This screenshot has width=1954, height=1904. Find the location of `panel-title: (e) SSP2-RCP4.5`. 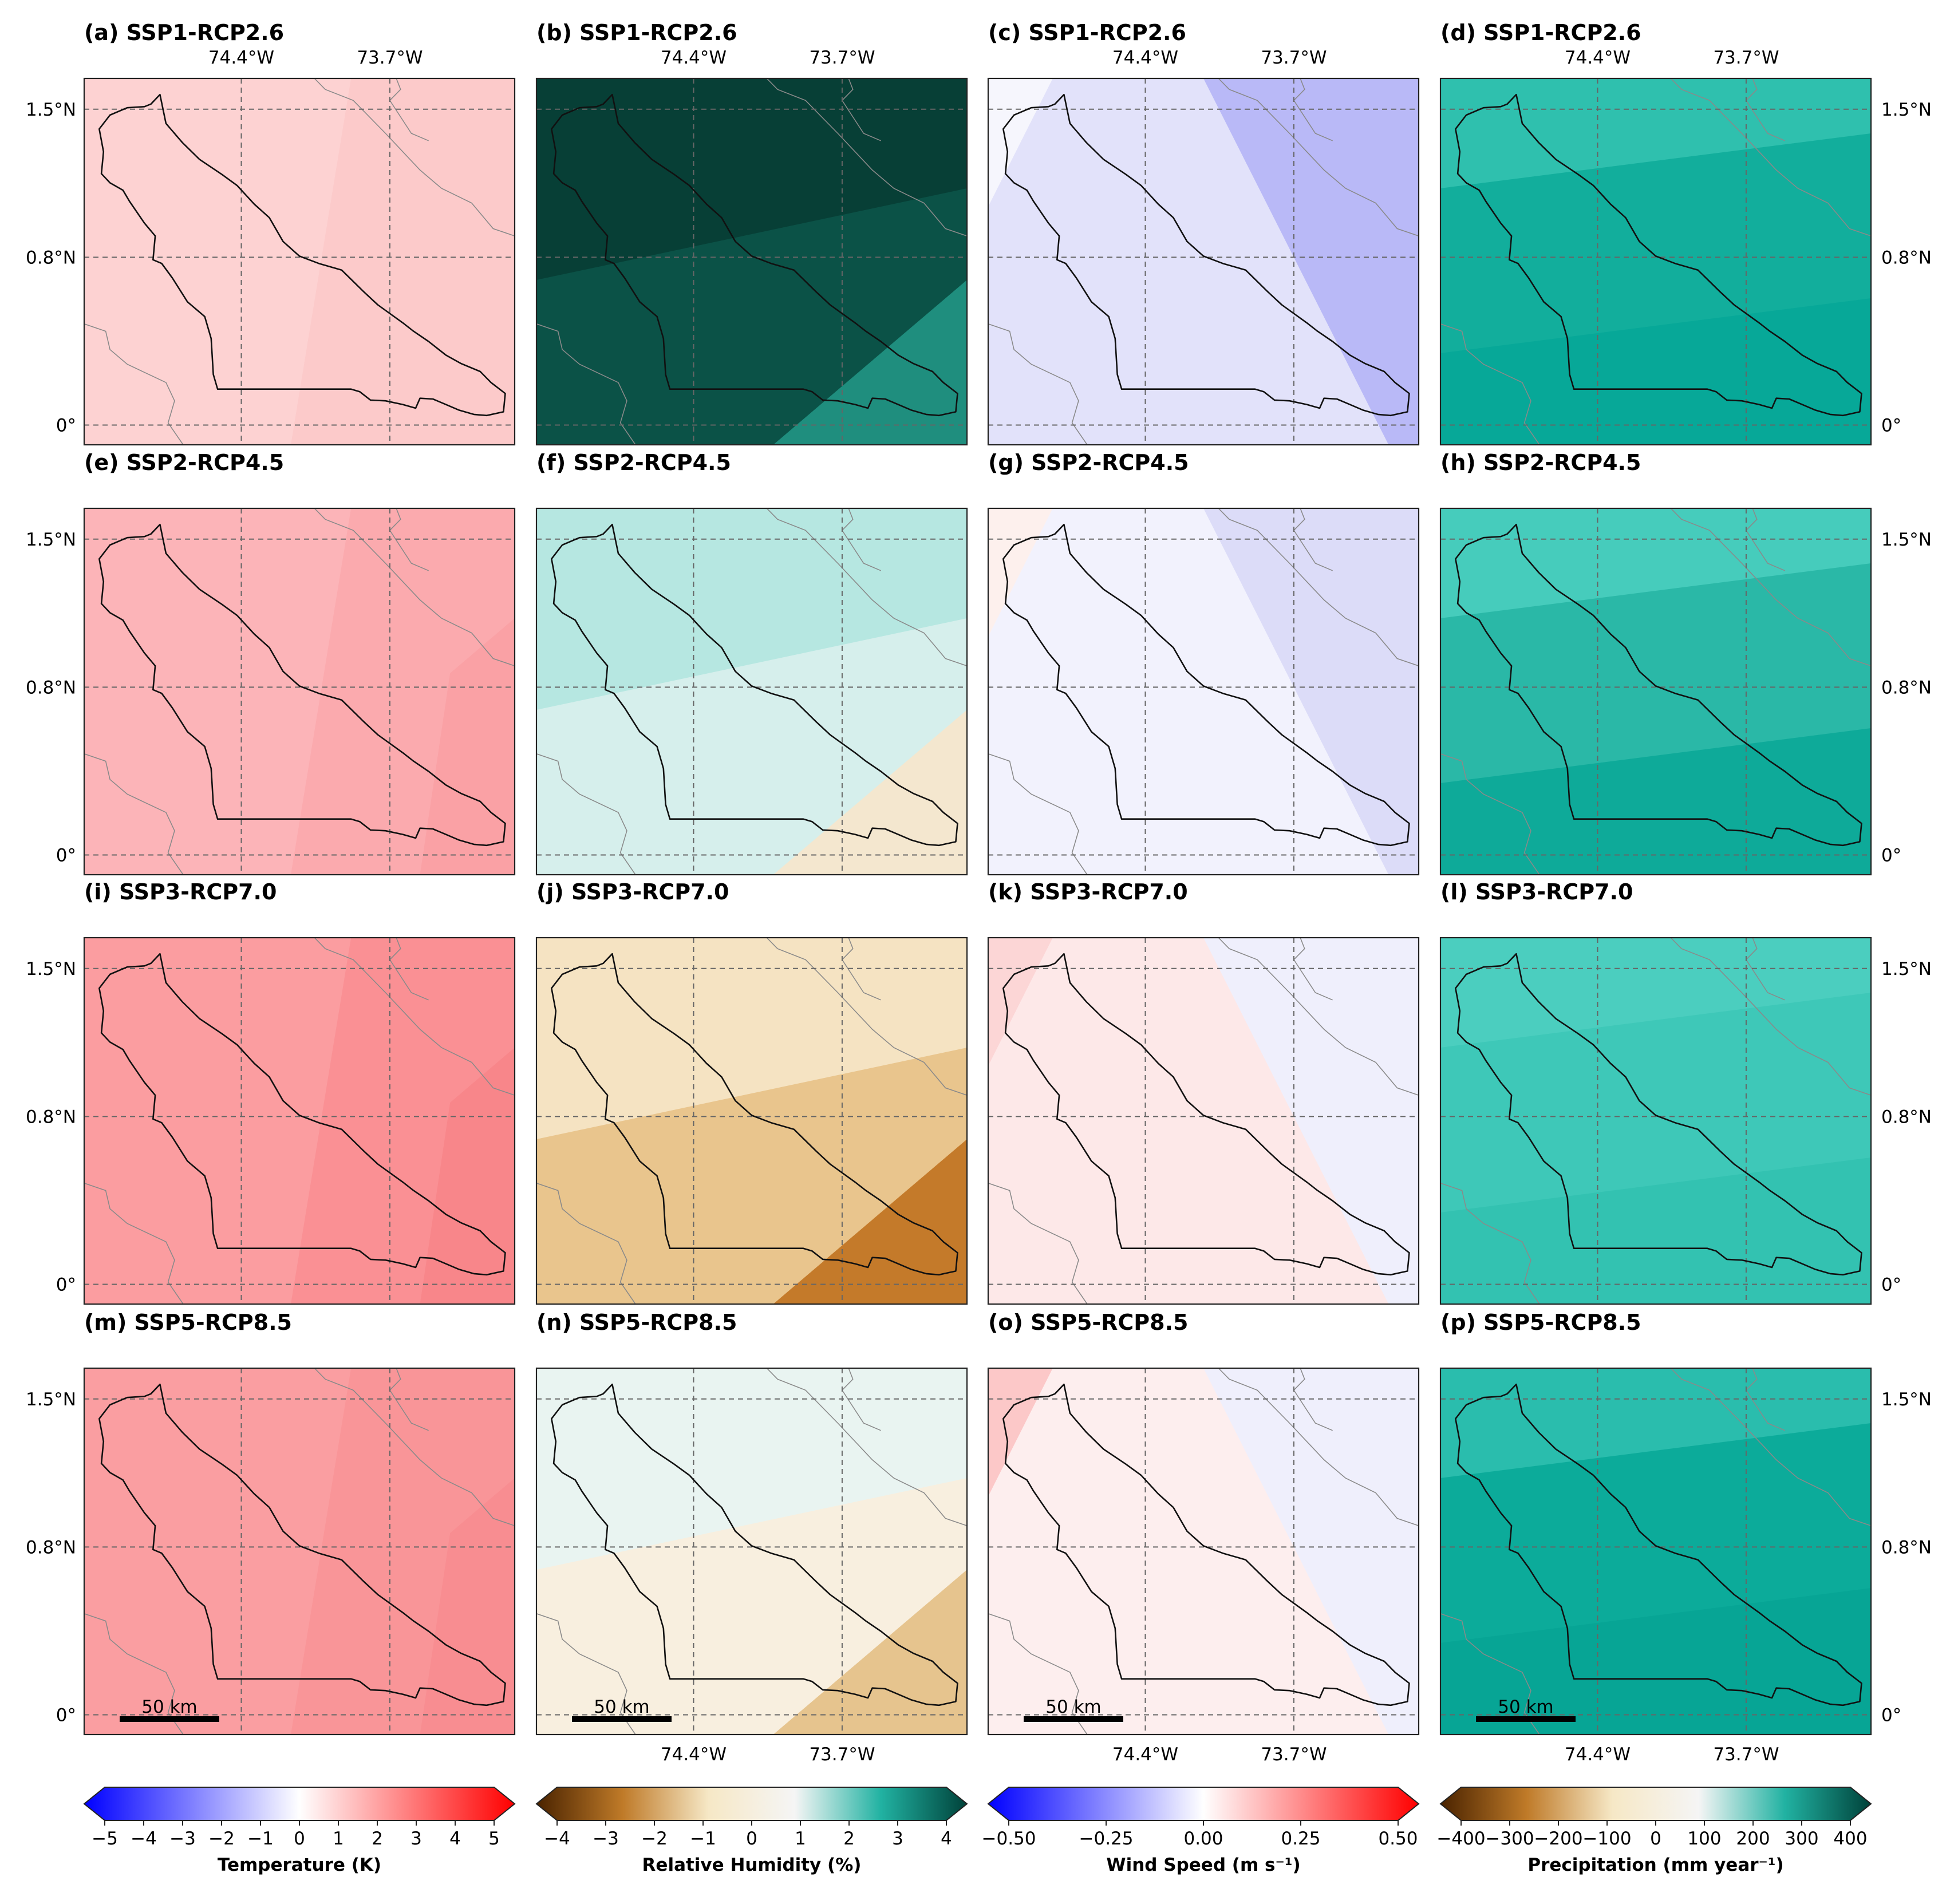

panel-title: (e) SSP2-RCP4.5 is located at coordinates (184, 462).